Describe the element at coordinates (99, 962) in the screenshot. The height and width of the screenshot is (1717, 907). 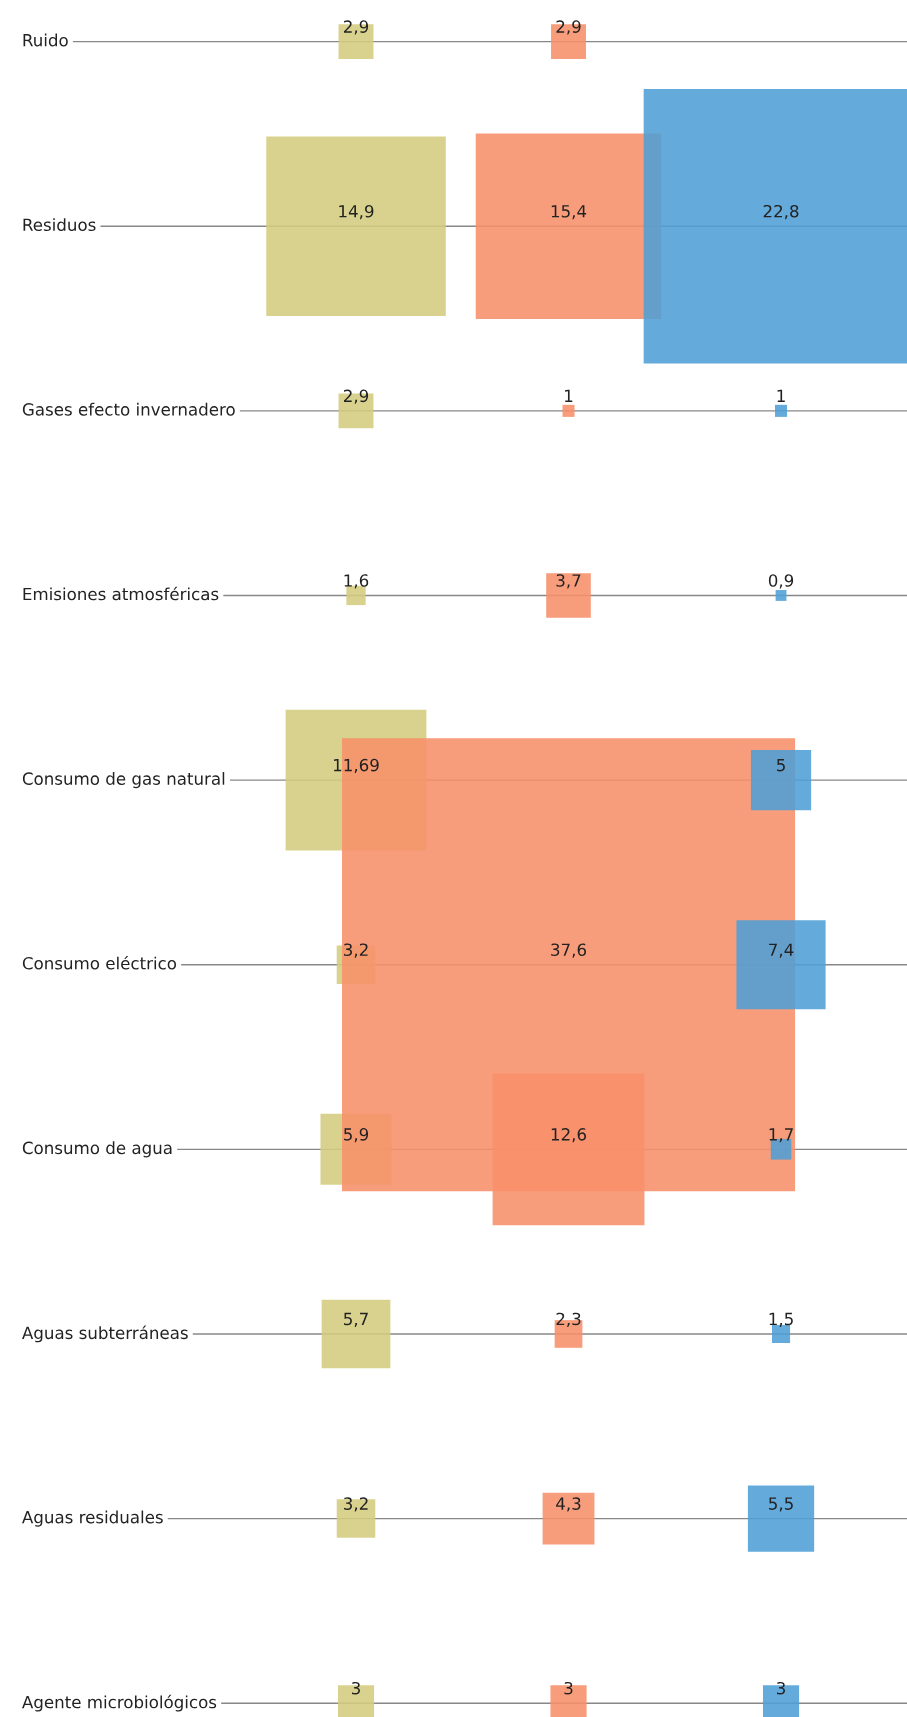
I see `category-label: Consumo eléctrico` at that location.